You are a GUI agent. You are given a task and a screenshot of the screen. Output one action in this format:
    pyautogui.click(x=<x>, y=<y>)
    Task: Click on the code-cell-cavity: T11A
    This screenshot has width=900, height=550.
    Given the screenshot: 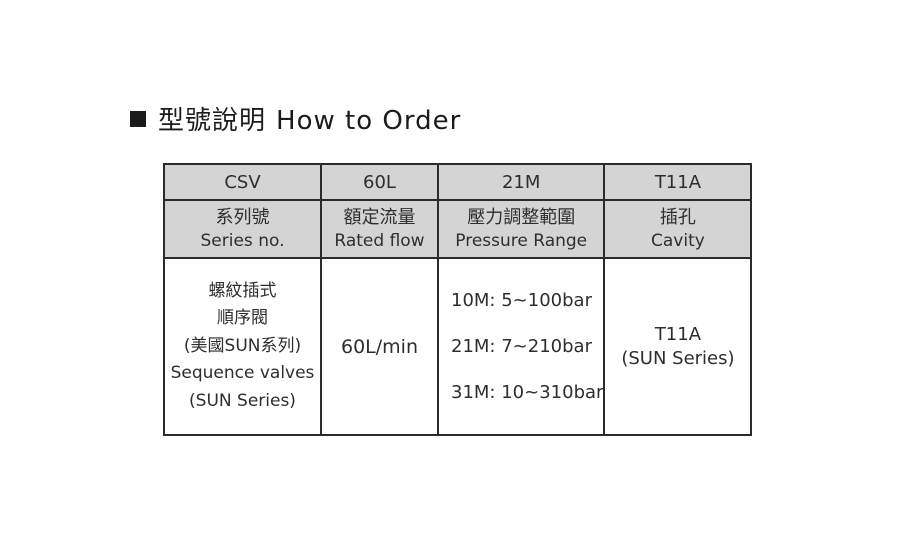 What is the action you would take?
    pyautogui.click(x=678, y=182)
    